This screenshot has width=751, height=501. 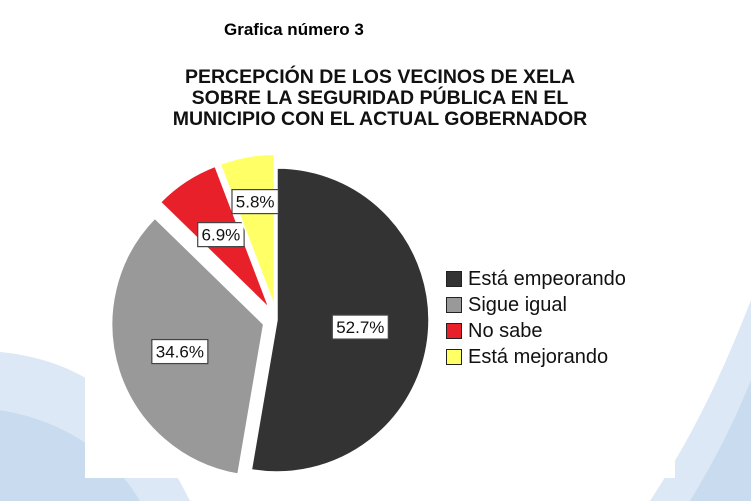 I want to click on pie-label-3: 6.9%, so click(x=221, y=235).